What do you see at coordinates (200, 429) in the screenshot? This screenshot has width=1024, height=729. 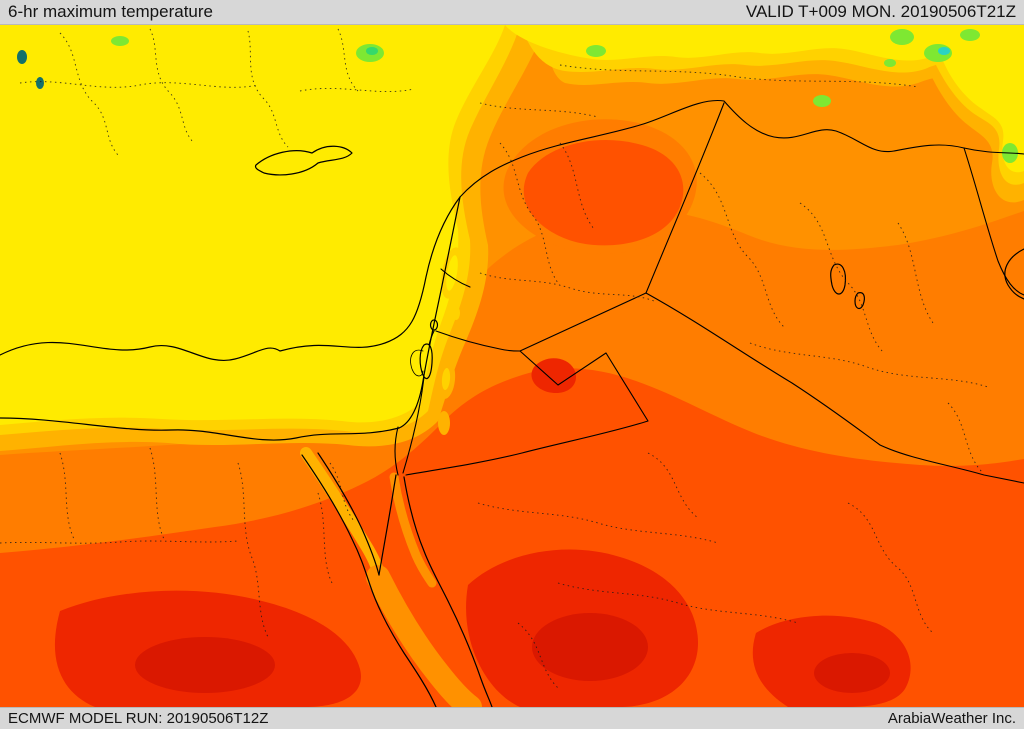 I see `coastline-egypt-north` at bounding box center [200, 429].